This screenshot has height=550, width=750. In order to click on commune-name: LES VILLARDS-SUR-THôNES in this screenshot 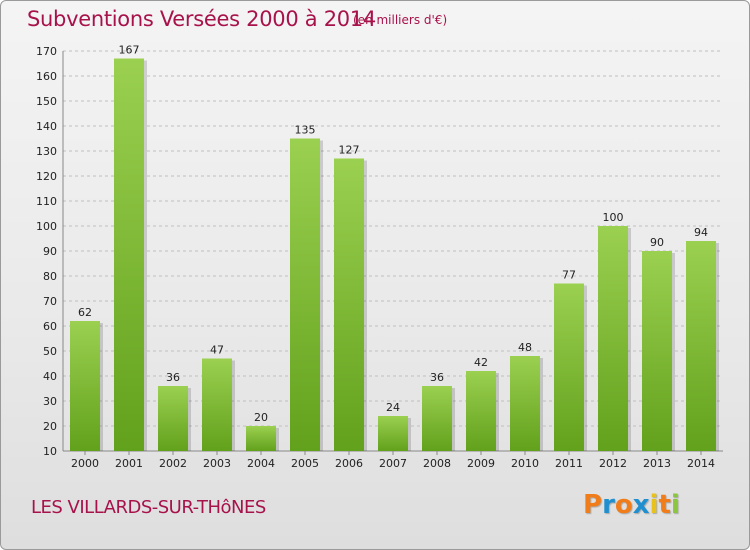, I will do `click(148, 507)`.